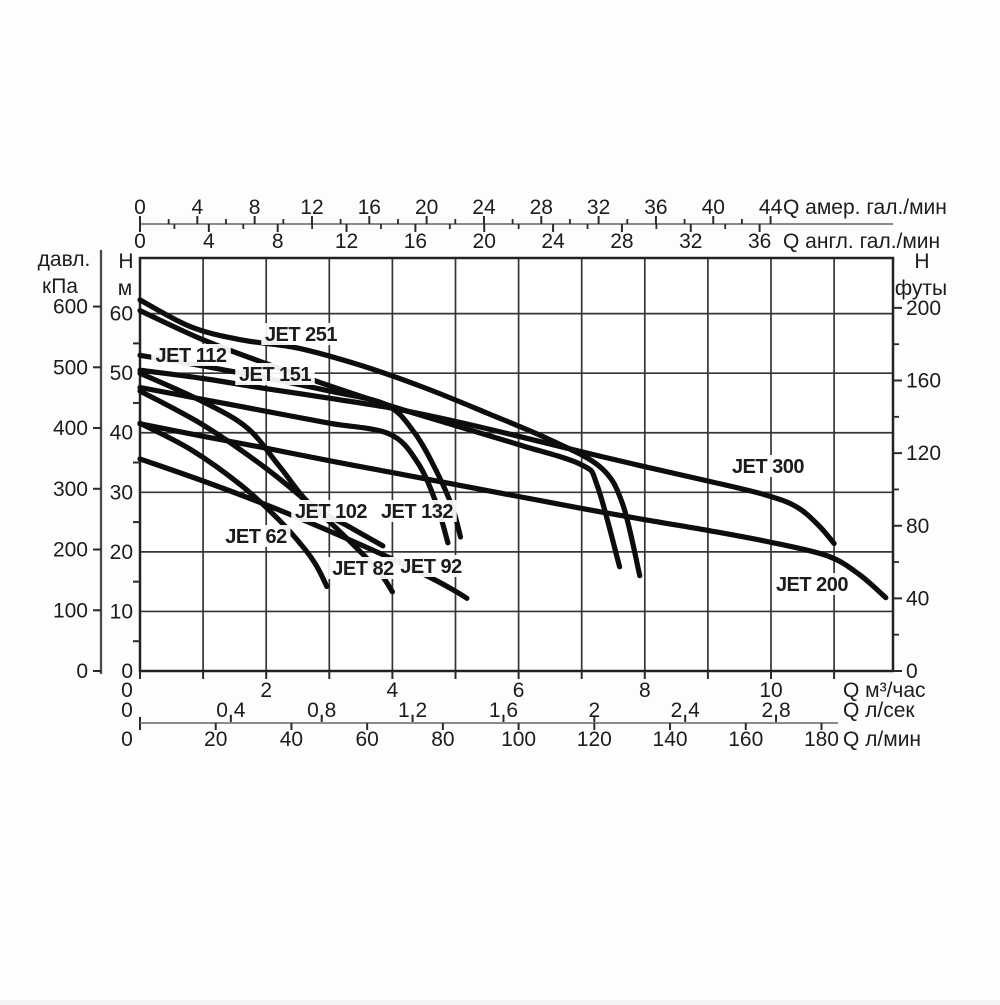 The width and height of the screenshot is (1000, 1005). I want to click on tick-label-imp-gpm: 16, so click(415, 241).